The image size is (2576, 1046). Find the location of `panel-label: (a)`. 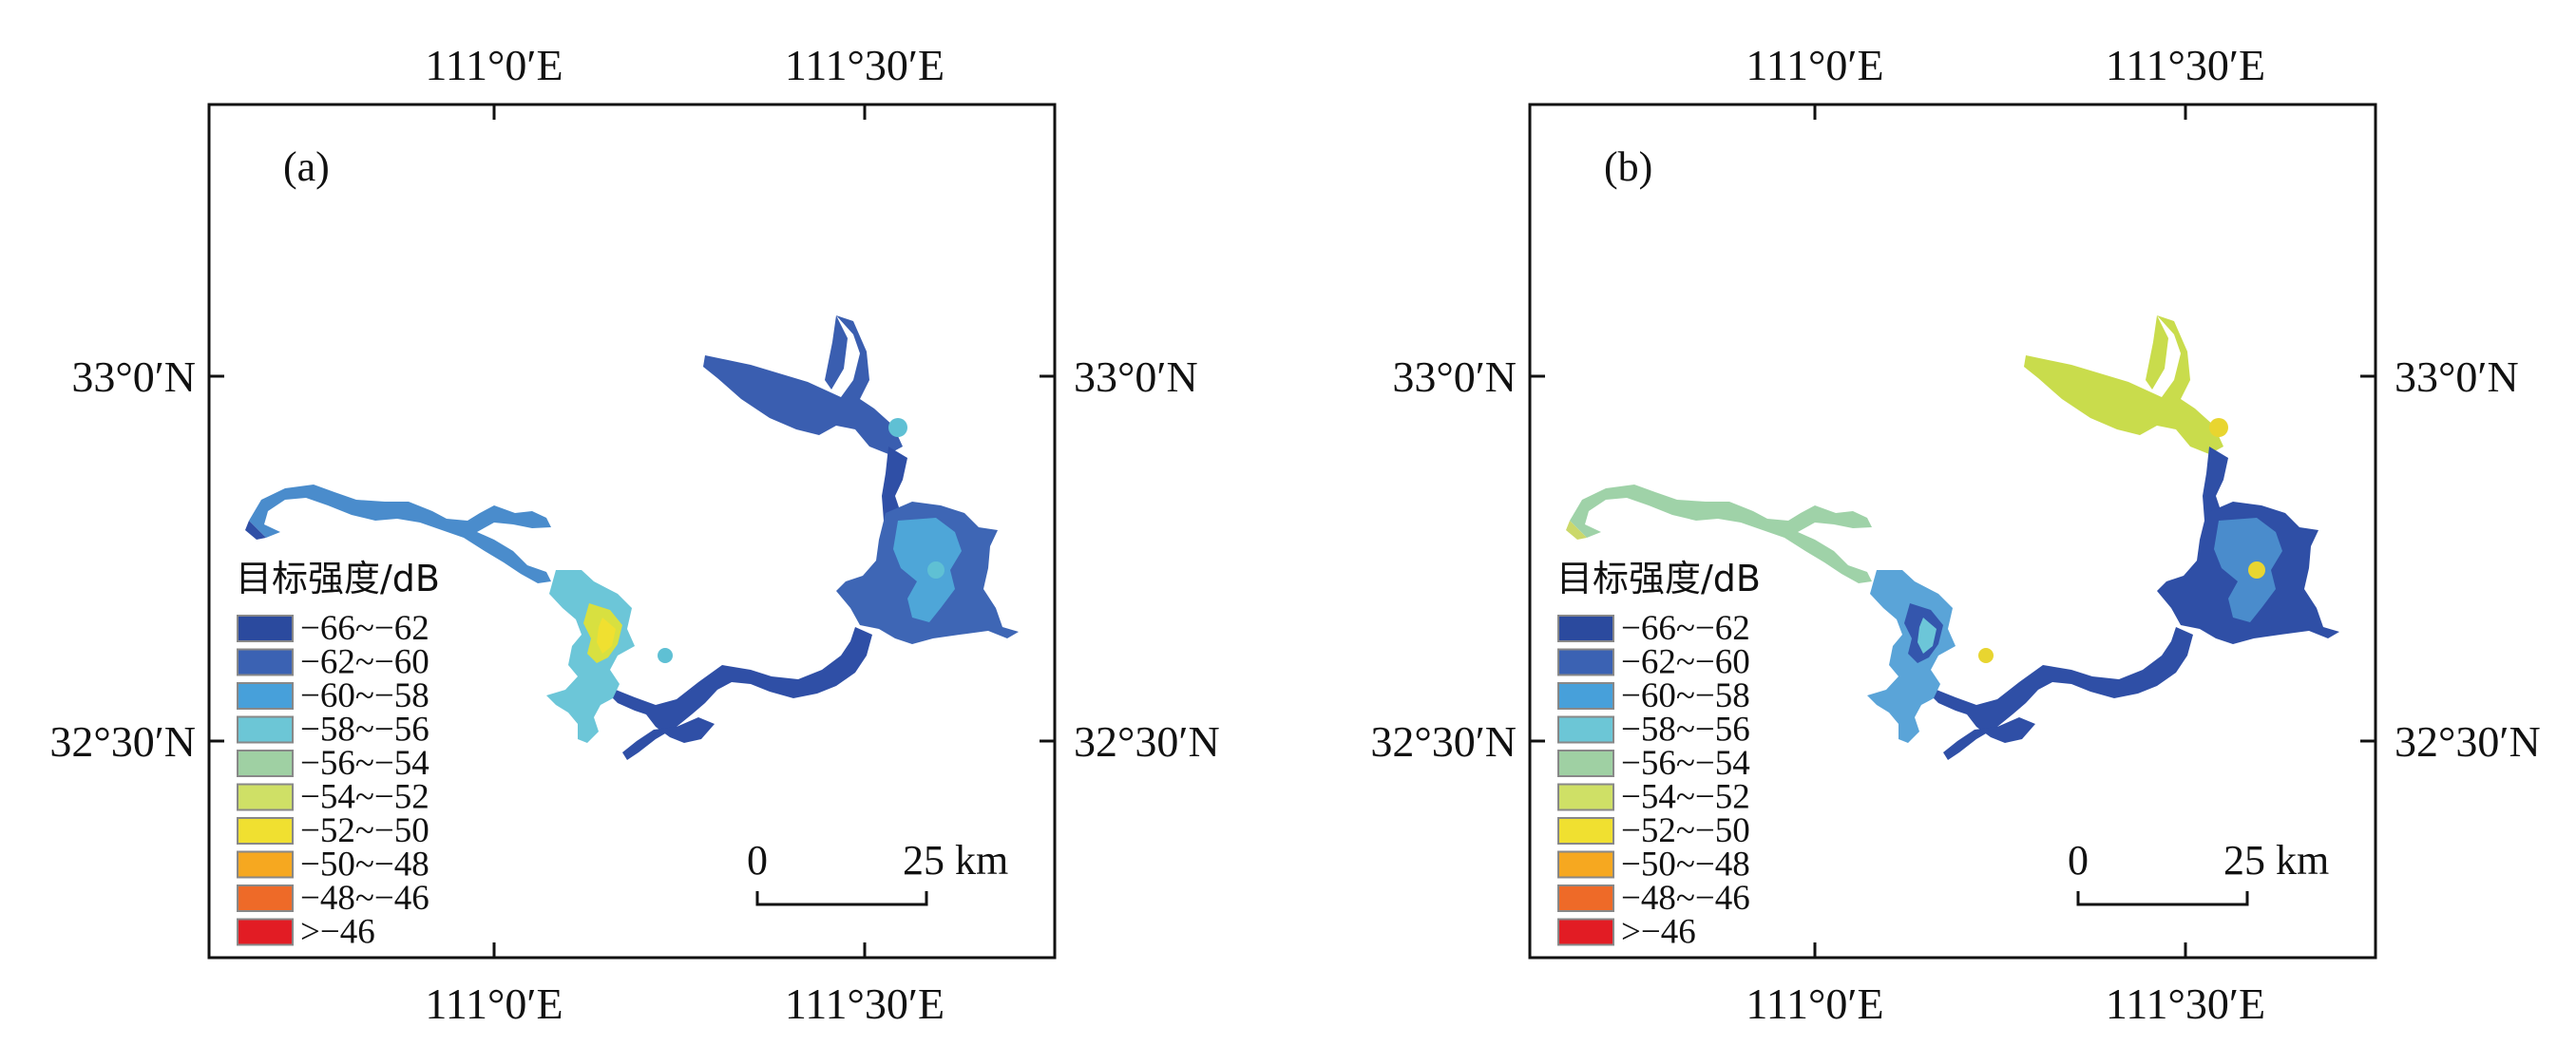

panel-label: (a) is located at coordinates (306, 167).